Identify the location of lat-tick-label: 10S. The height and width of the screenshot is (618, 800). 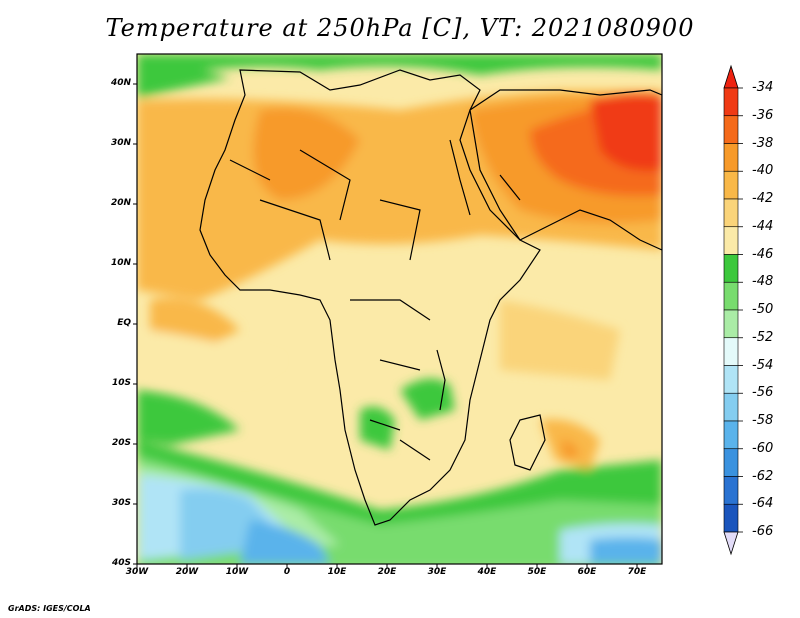
(121, 383).